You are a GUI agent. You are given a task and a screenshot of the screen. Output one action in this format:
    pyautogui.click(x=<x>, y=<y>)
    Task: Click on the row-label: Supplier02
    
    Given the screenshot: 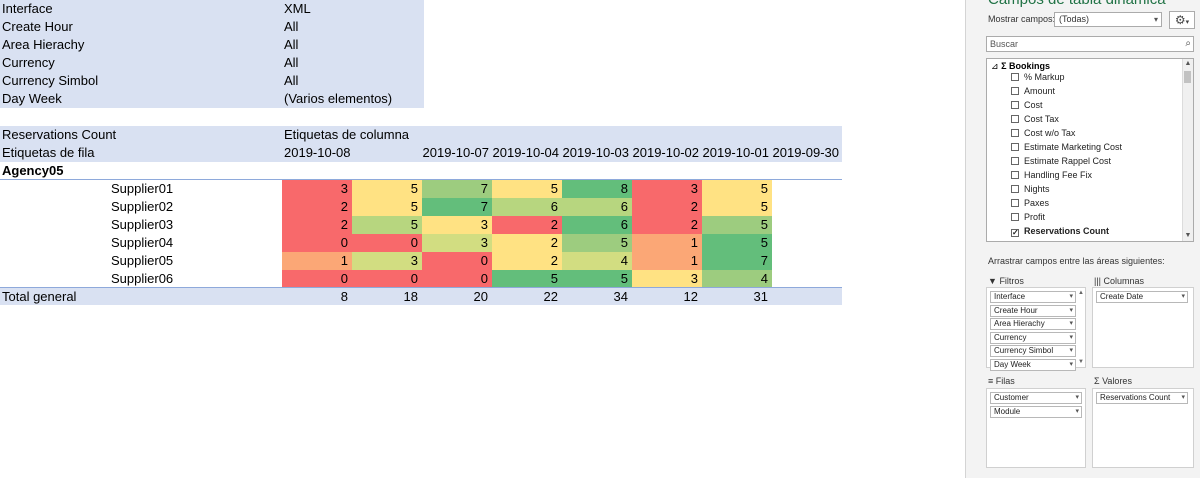 What is the action you would take?
    pyautogui.click(x=142, y=206)
    